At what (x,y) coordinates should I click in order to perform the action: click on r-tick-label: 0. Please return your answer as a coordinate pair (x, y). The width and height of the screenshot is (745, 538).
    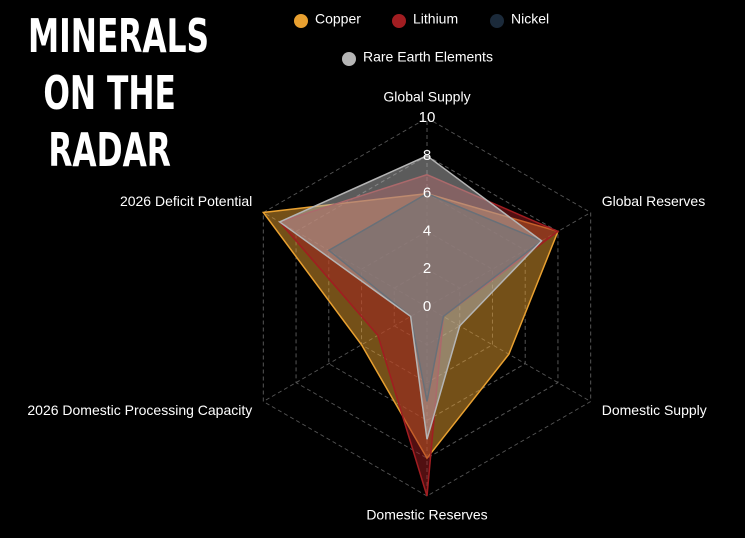
    Looking at the image, I should click on (427, 306).